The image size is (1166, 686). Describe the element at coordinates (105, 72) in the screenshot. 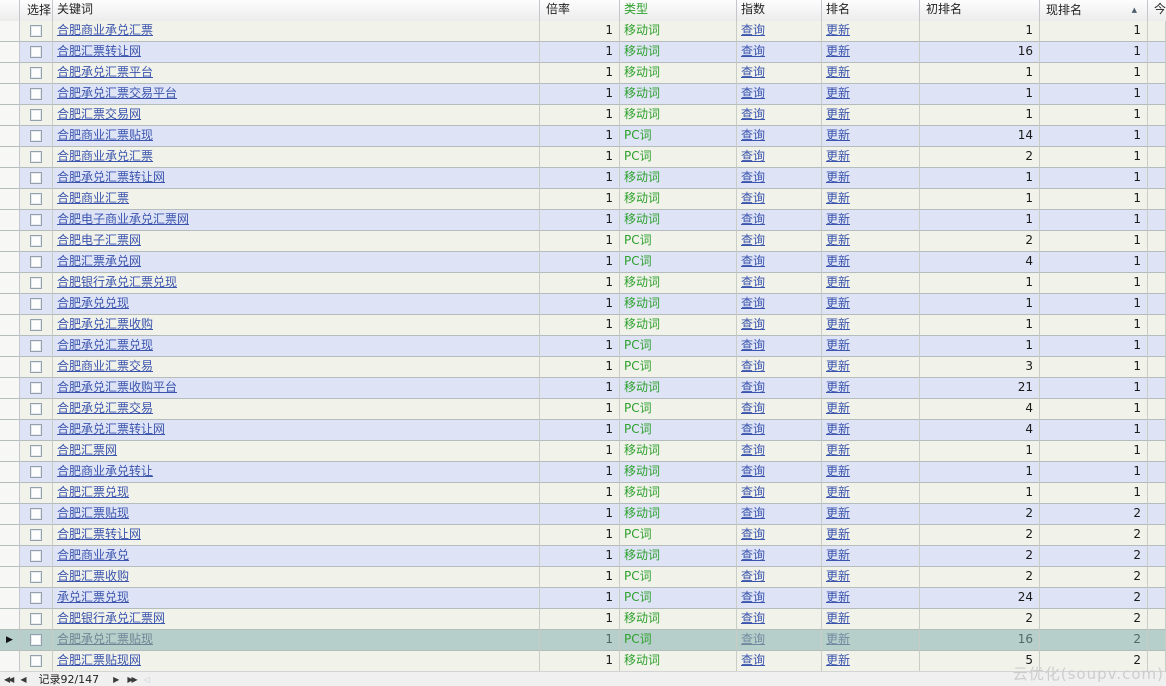

I see `keyword-link: 合肥承兑汇票平台` at that location.